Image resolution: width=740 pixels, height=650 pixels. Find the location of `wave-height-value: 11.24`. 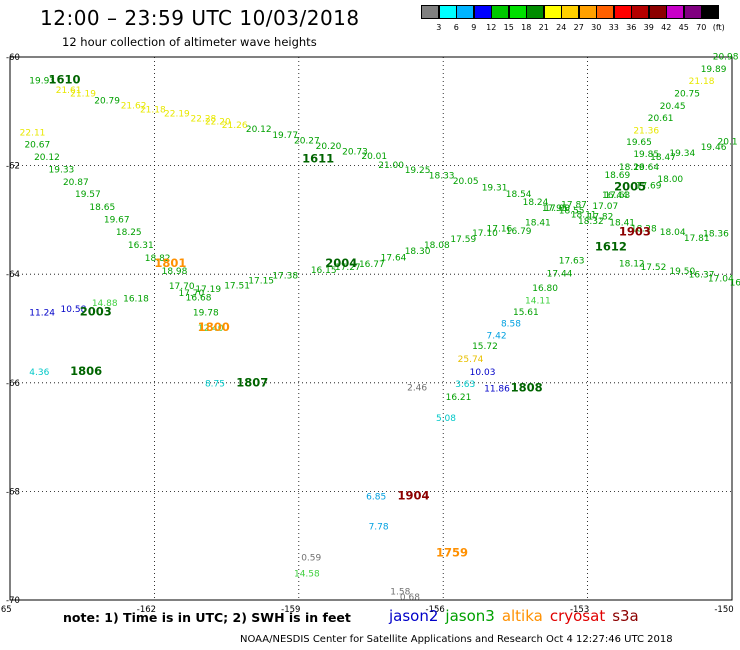

wave-height-value: 11.24 is located at coordinates (42, 313).